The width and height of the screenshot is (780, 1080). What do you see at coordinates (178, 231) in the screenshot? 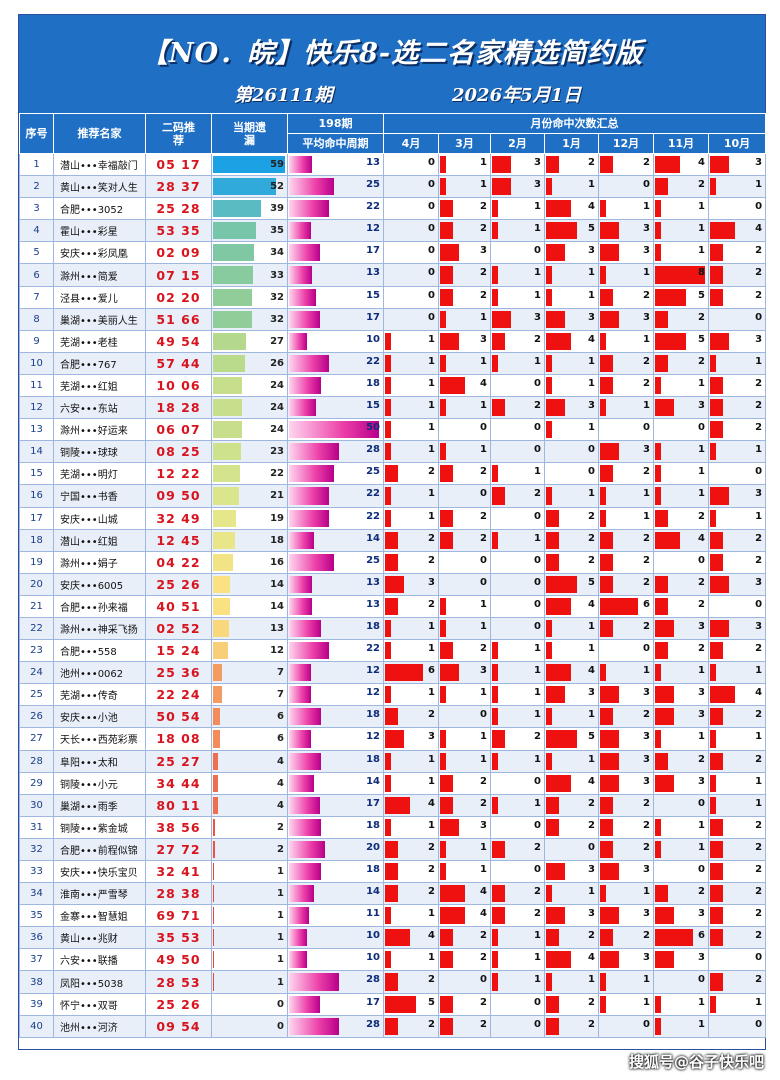
I see `pick-numbers-text: 53 35` at bounding box center [178, 231].